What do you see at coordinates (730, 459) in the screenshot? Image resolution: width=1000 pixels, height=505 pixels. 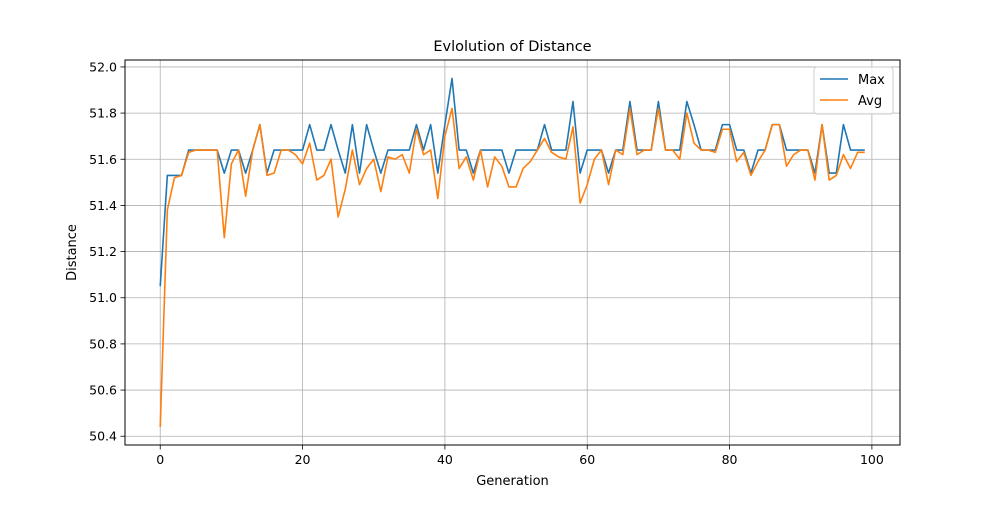 I see `x-tick-label: 80` at bounding box center [730, 459].